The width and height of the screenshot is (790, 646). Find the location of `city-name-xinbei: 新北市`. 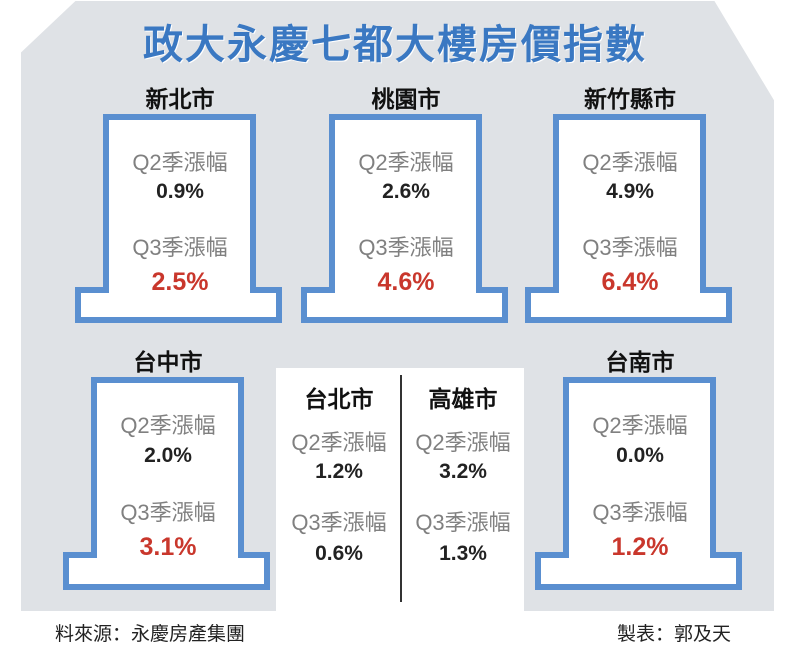

city-name-xinbei: 新北市 is located at coordinates (180, 99).